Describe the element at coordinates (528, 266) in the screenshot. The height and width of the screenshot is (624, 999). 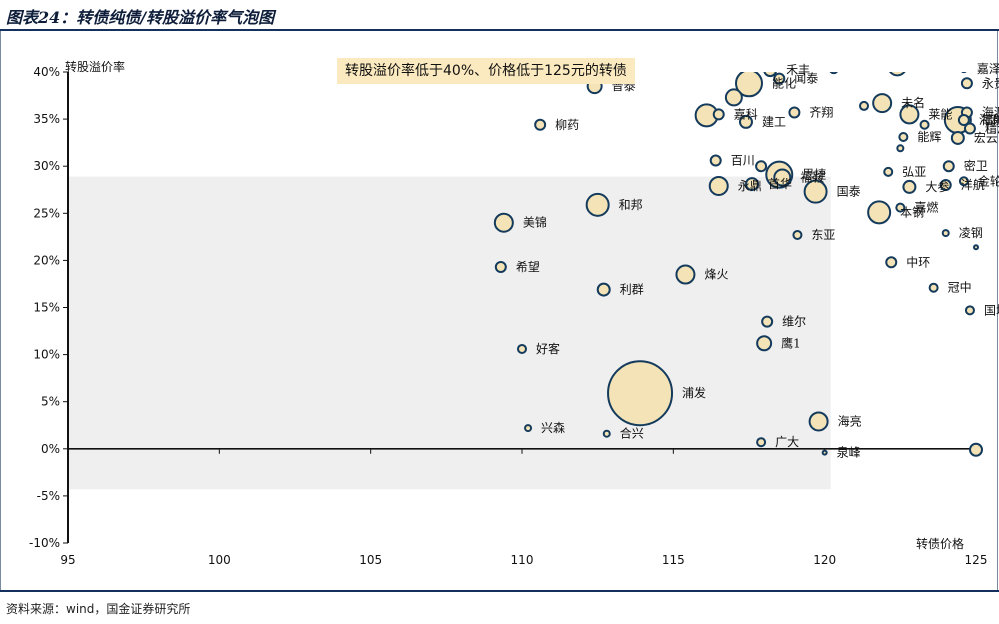
I see `bubble-label: 希望` at that location.